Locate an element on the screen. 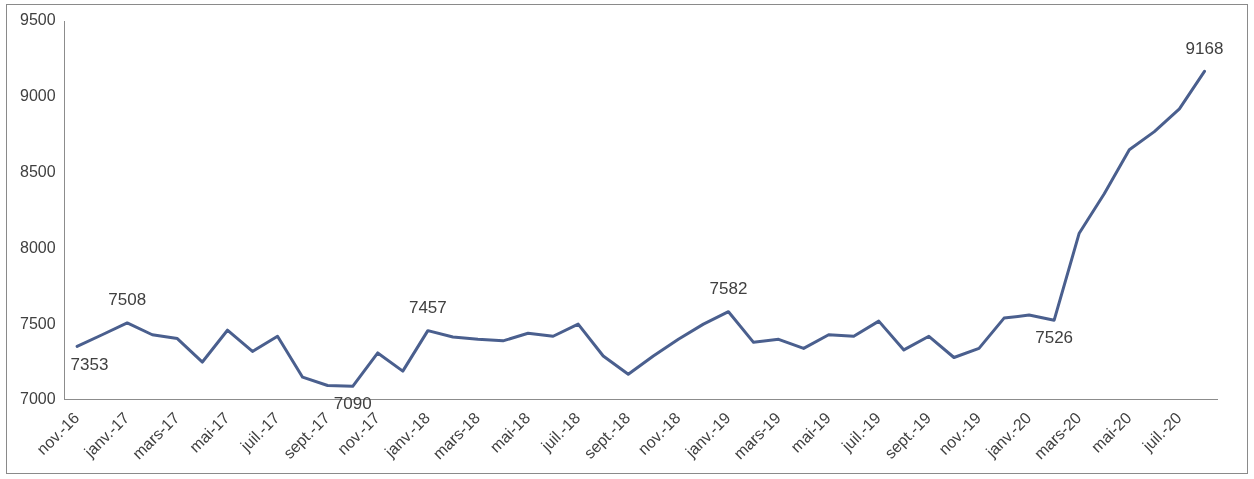 Image resolution: width=1254 pixels, height=479 pixels. data-label: 7508 is located at coordinates (127, 300).